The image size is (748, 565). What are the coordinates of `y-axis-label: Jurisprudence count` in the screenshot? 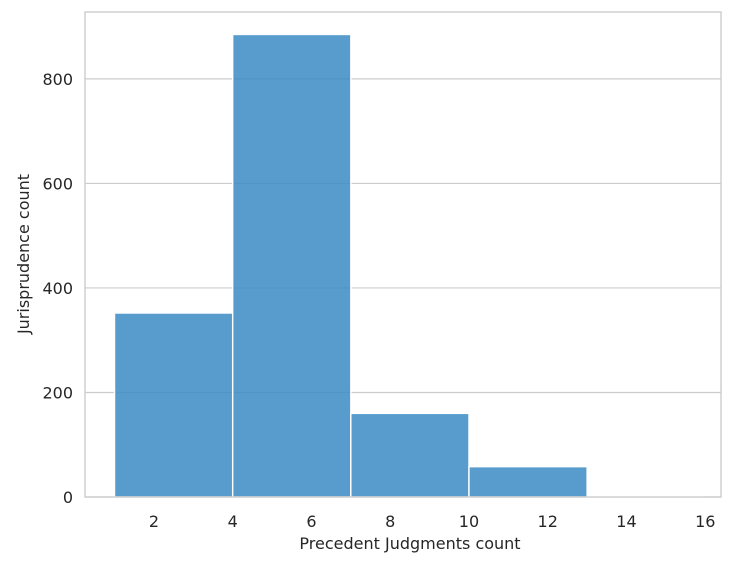 It's located at (23, 254).